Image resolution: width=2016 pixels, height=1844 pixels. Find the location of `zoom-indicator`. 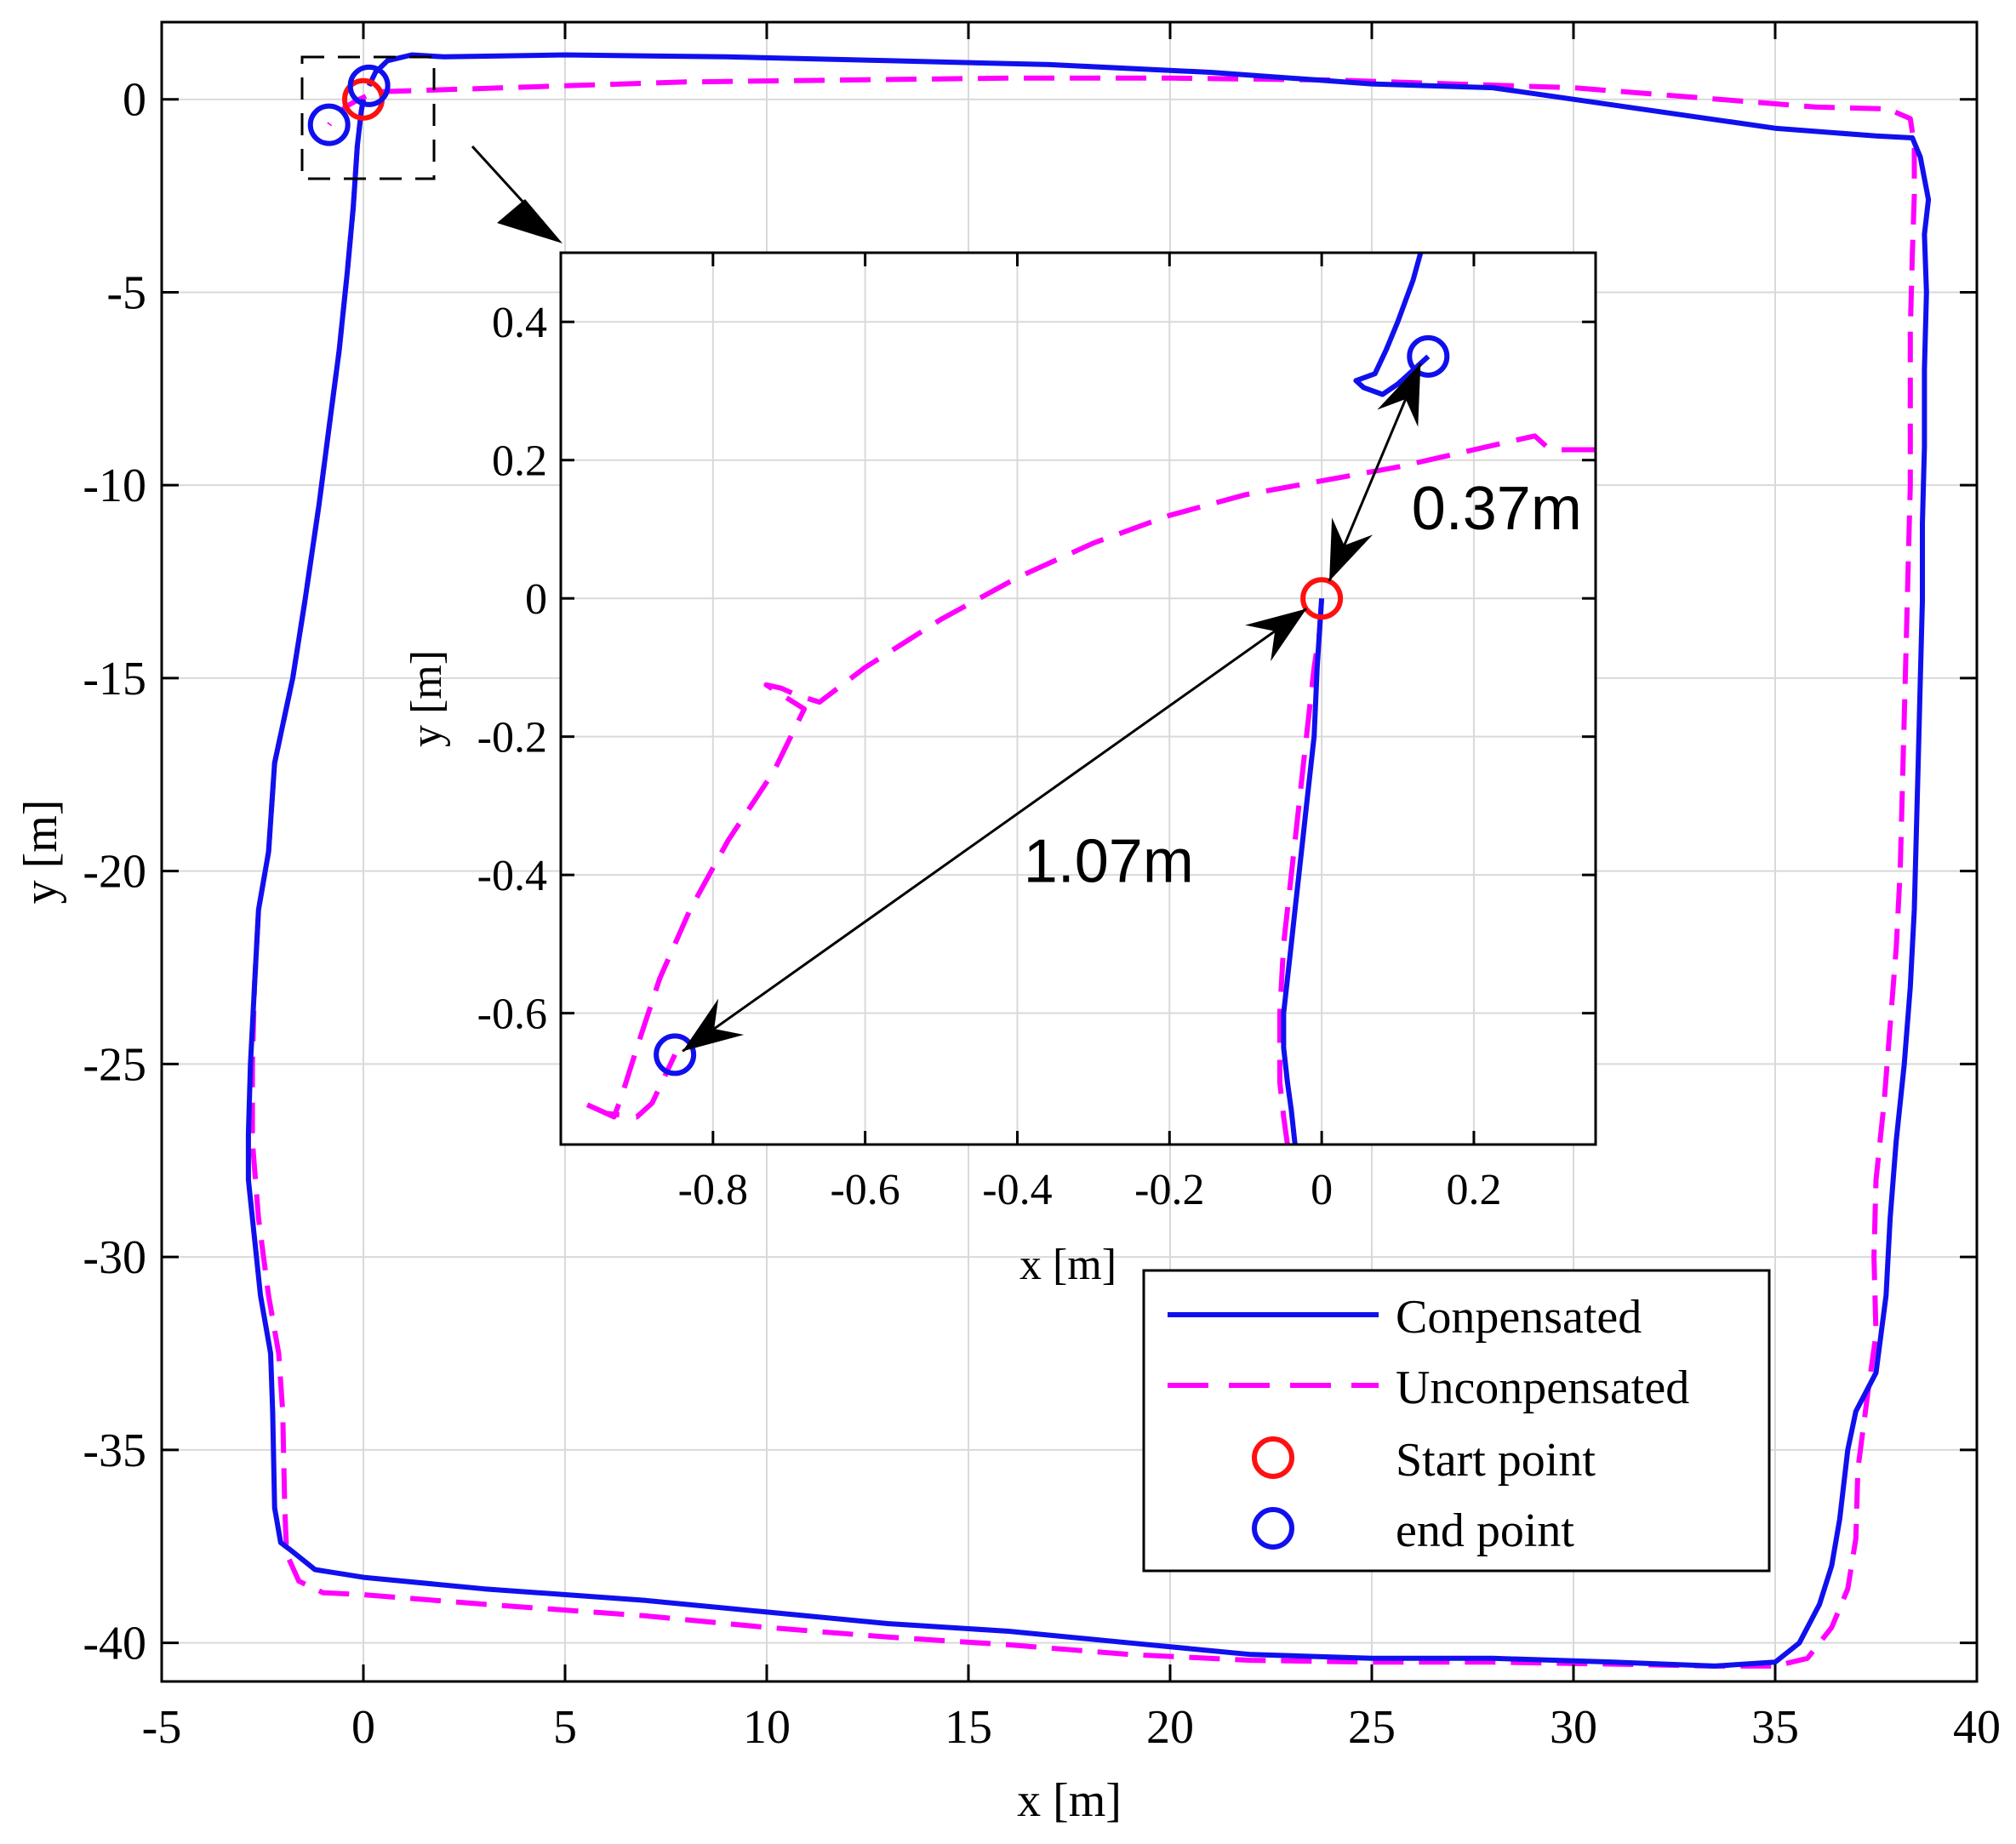

zoom-indicator is located at coordinates (431, 149).